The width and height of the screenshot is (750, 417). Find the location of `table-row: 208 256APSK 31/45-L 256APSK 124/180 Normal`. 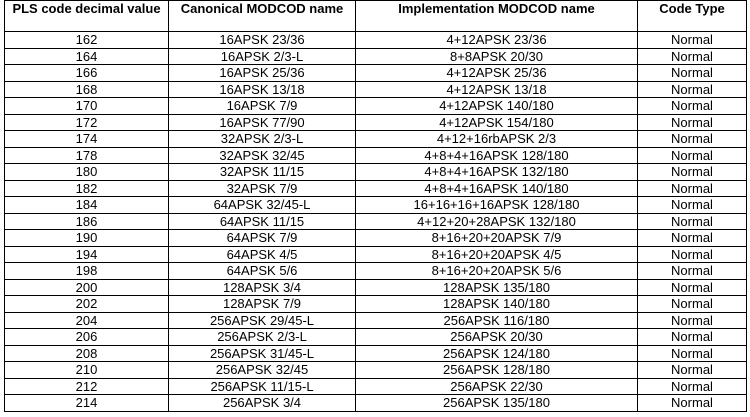

table-row: 208 256APSK 31/45-L 256APSK 124/180 Normal is located at coordinates (375, 353).